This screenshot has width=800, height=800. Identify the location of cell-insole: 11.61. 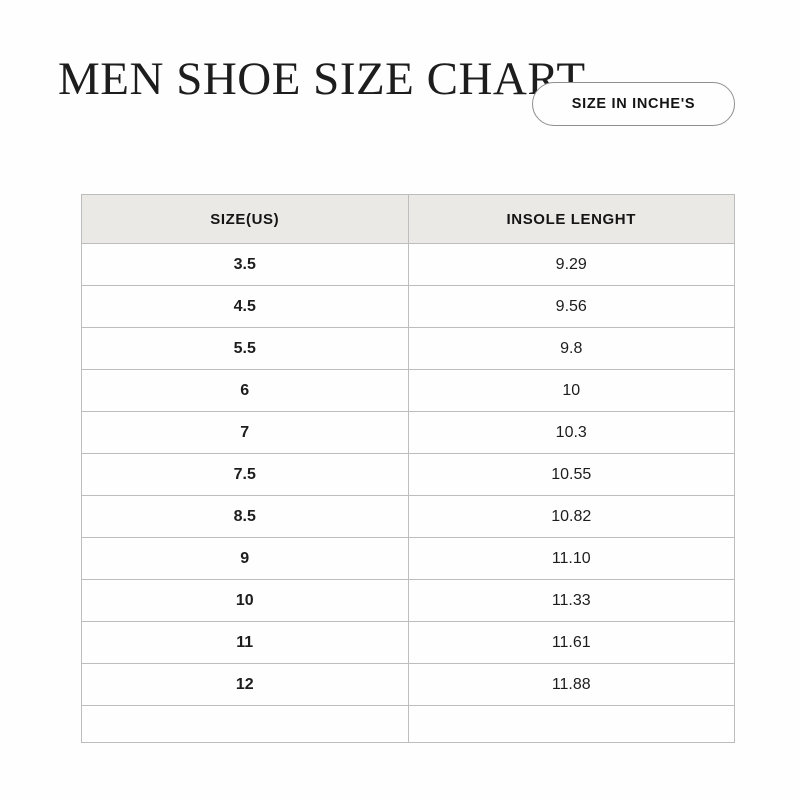
(571, 642).